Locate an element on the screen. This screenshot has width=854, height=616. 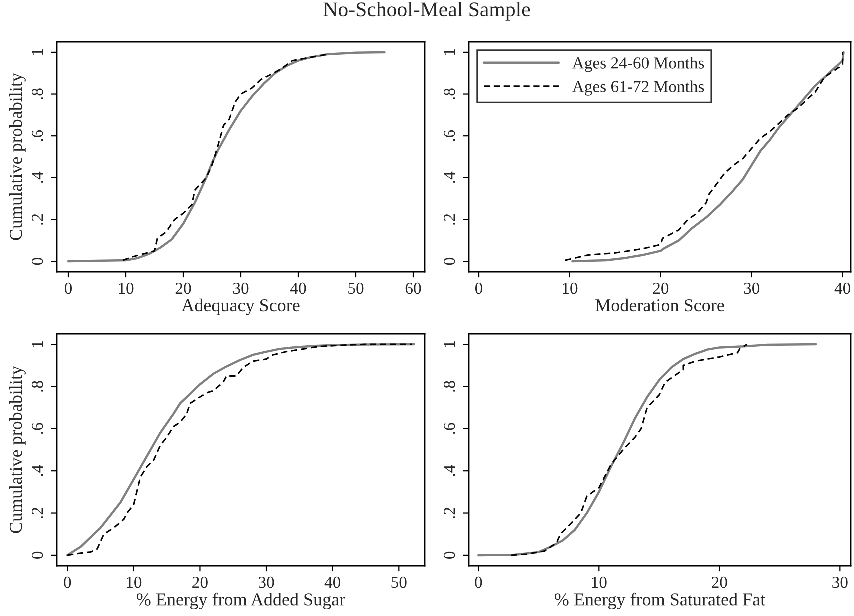
x-axis-title: % Energy from Saturated Fat is located at coordinates (660, 601).